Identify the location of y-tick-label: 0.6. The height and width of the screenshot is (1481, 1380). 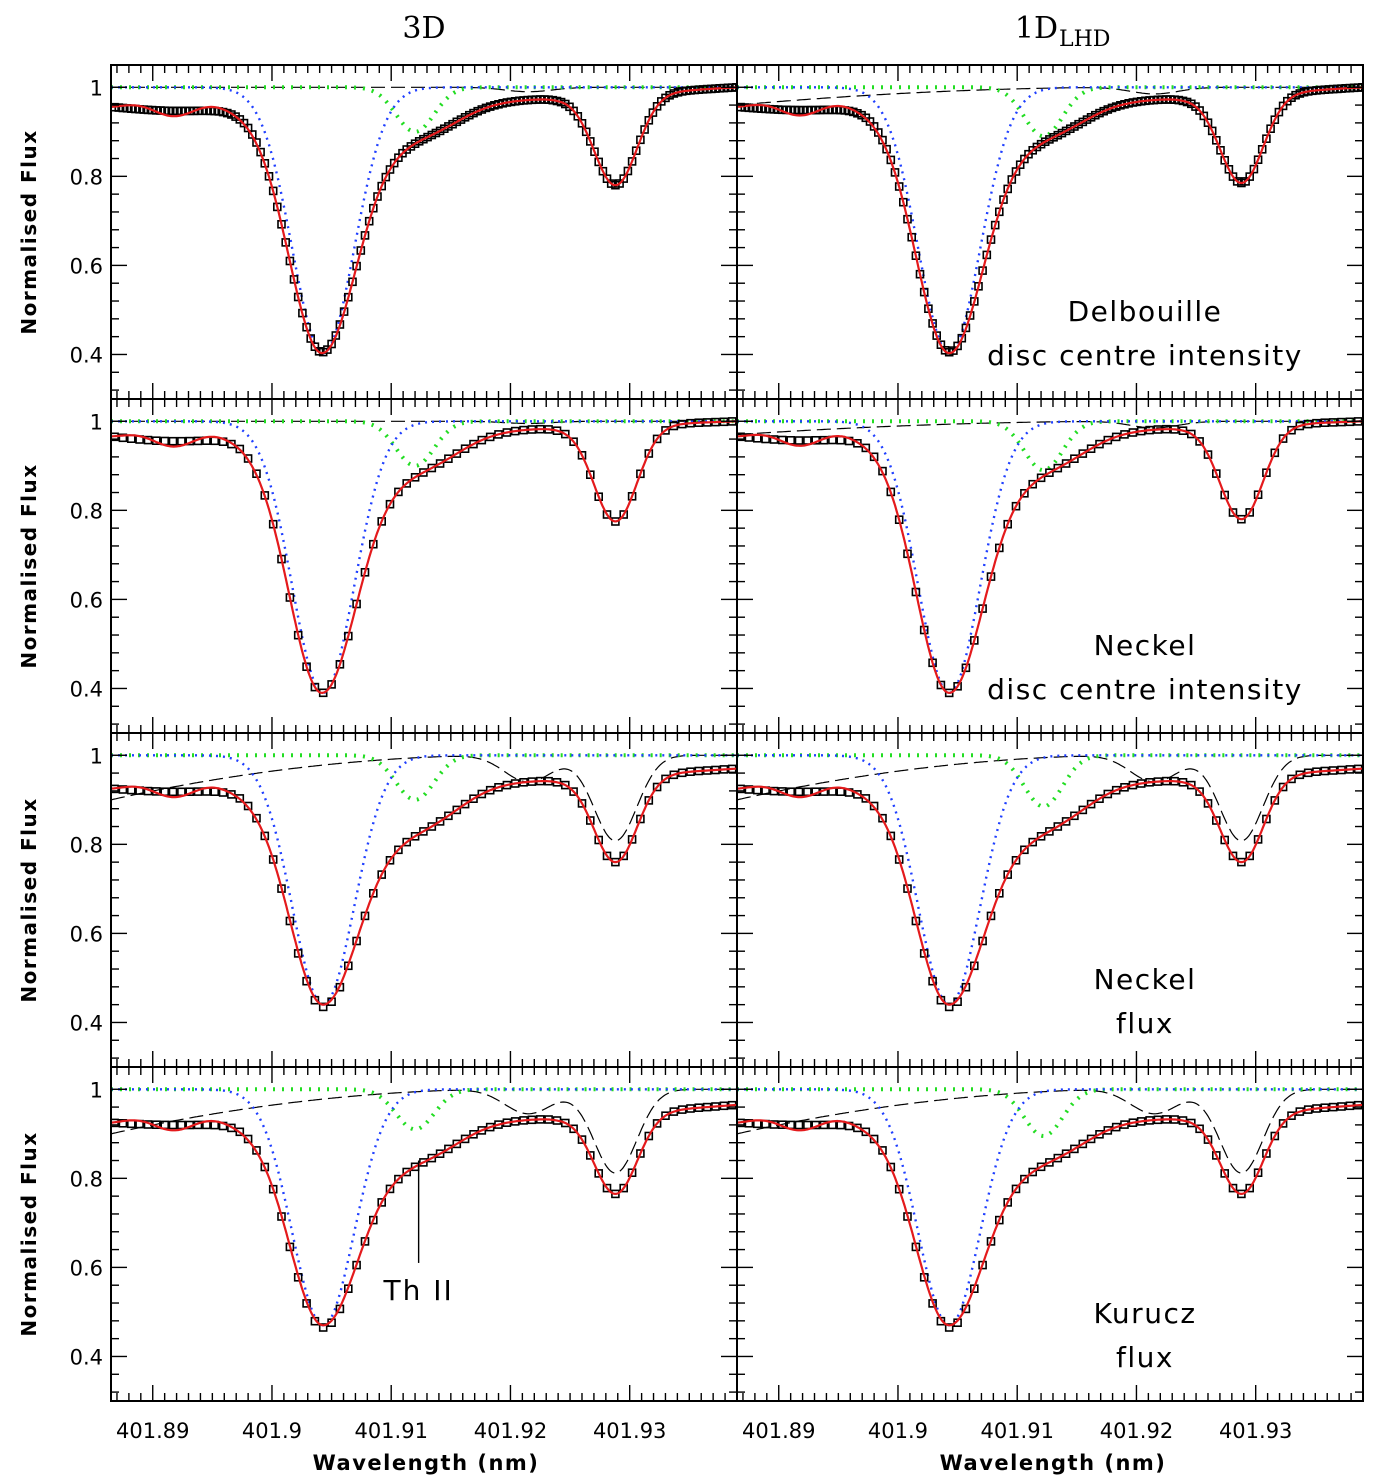
(86, 1268).